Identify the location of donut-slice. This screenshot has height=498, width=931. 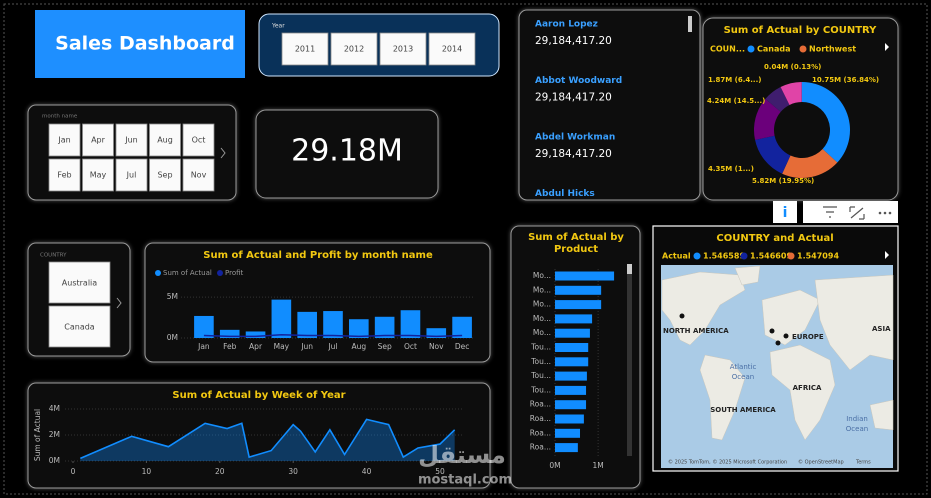
(767, 119).